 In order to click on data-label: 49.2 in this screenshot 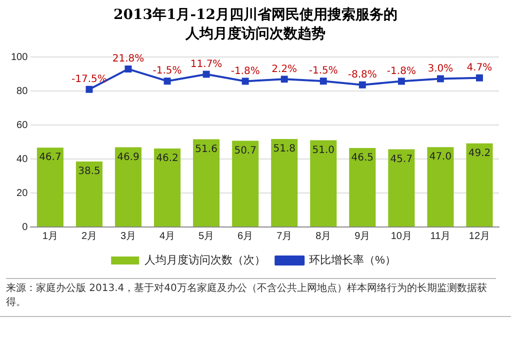, I will do `click(479, 153)`.